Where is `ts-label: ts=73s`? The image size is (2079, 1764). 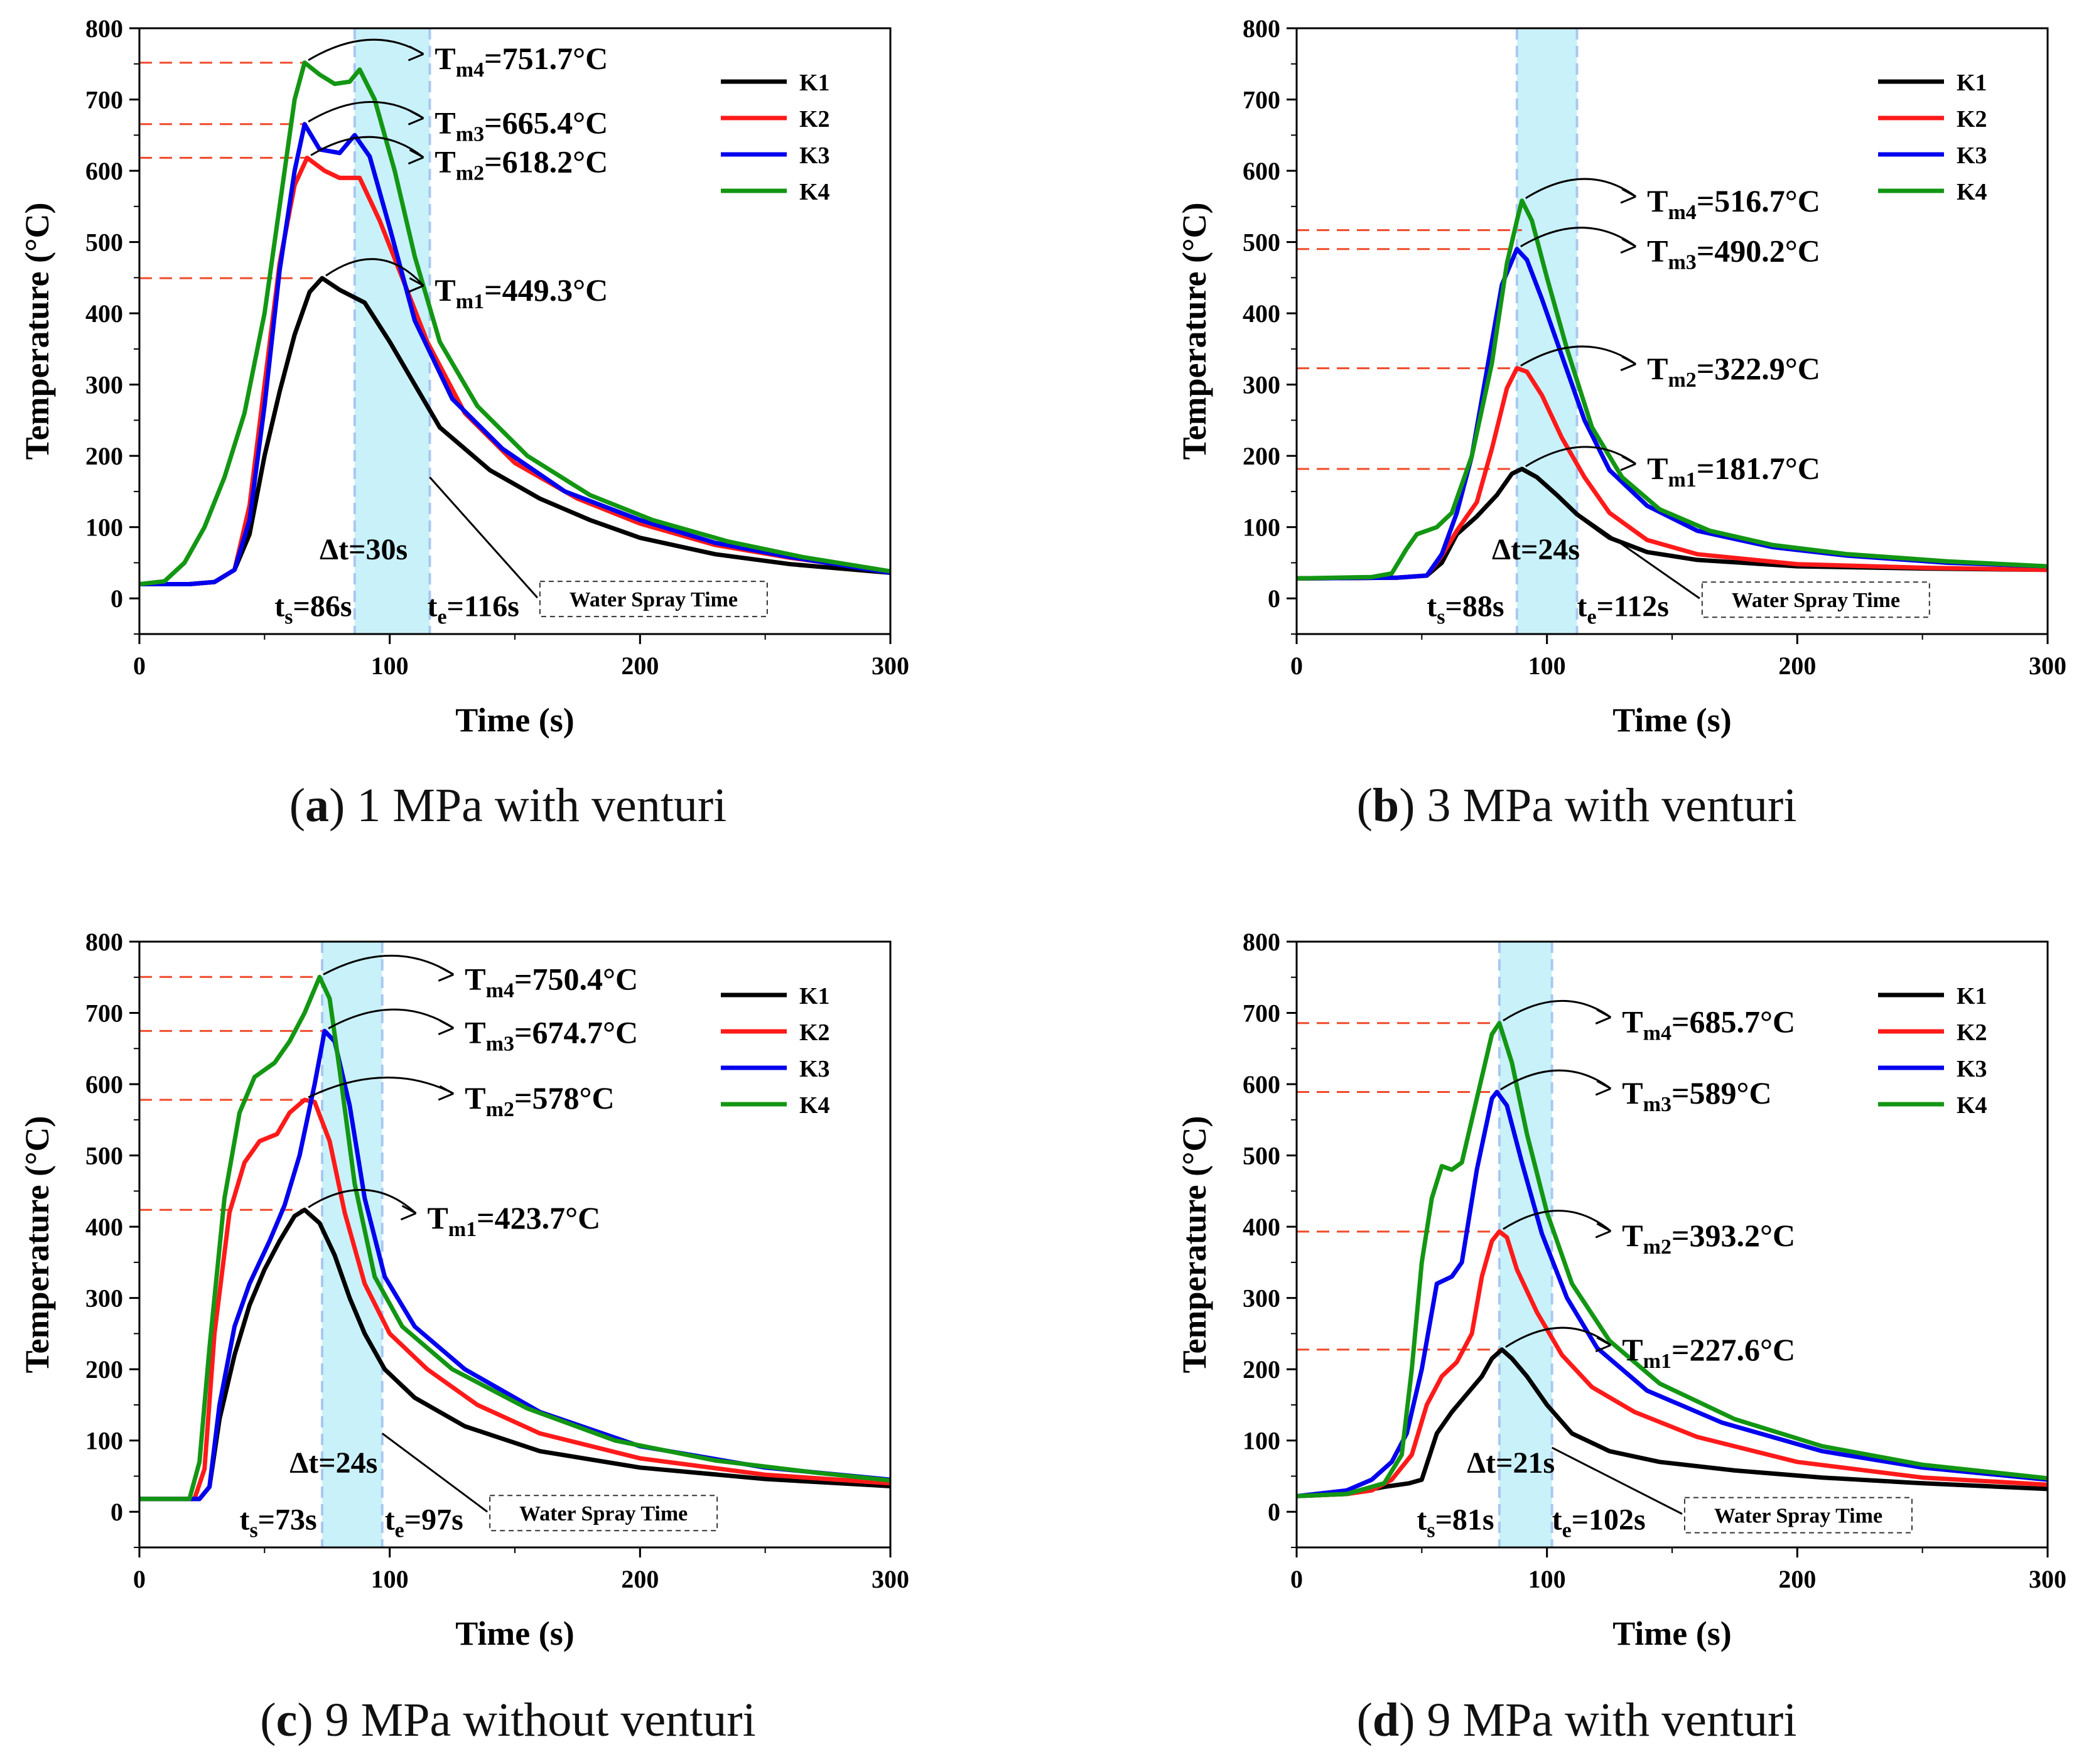 ts-label: ts=73s is located at coordinates (277, 1522).